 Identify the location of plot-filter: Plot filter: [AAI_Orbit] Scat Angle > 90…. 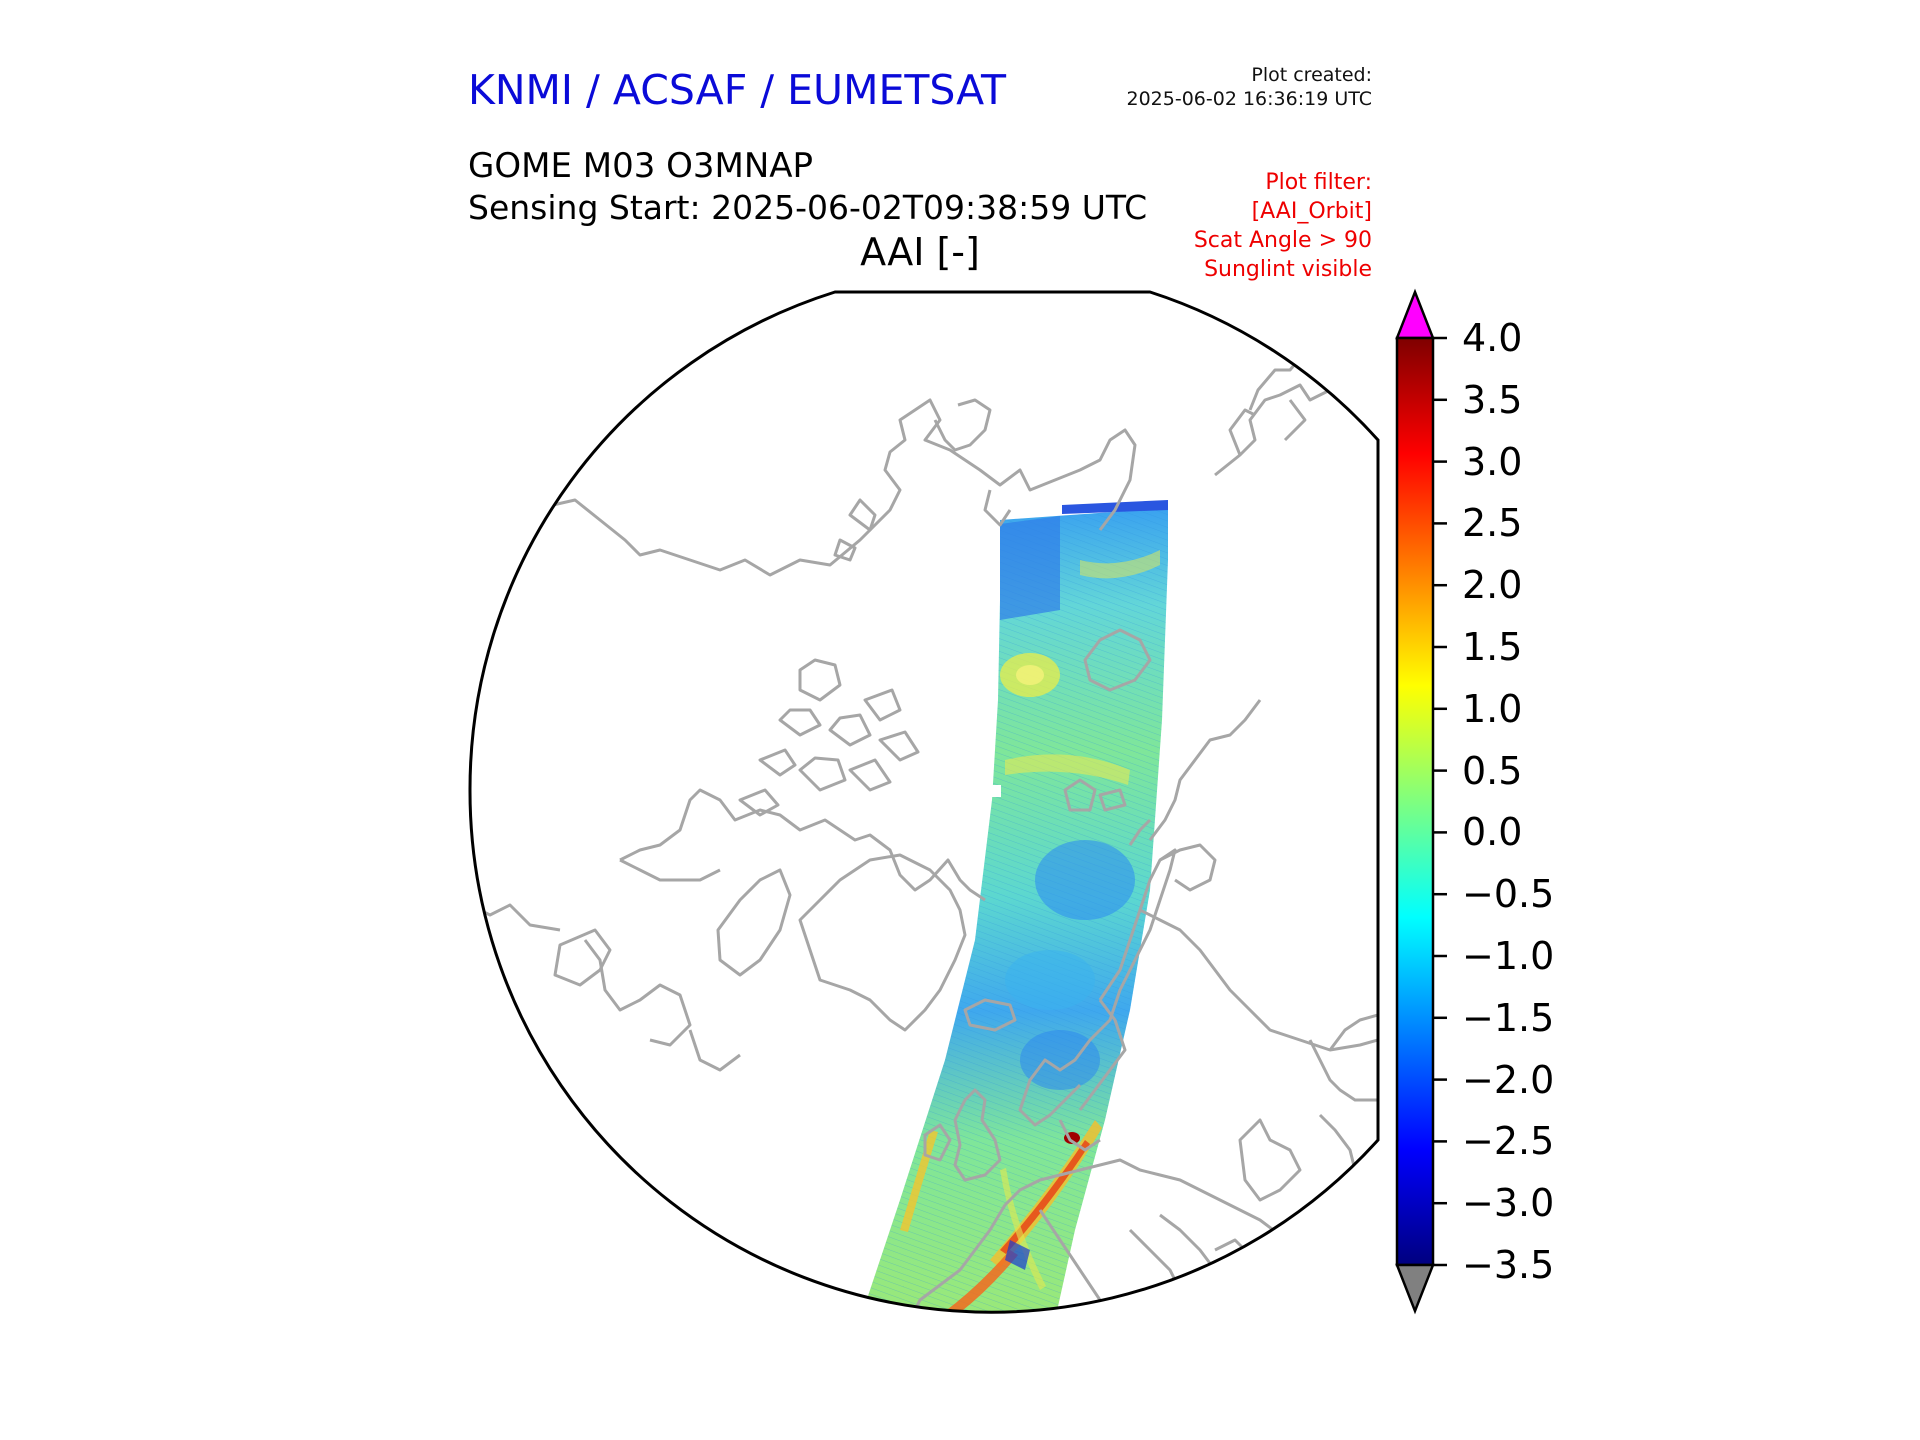
(1236, 226).